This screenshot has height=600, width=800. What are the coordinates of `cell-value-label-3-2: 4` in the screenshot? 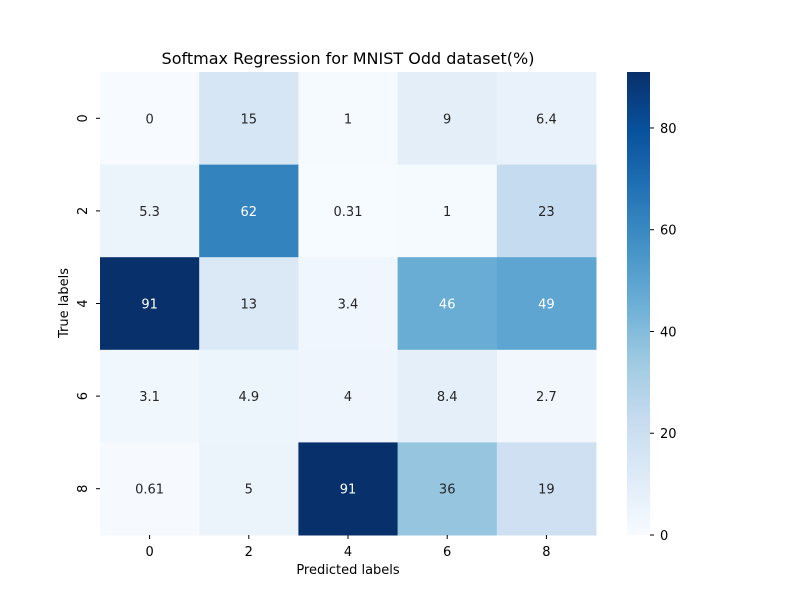 It's located at (348, 397).